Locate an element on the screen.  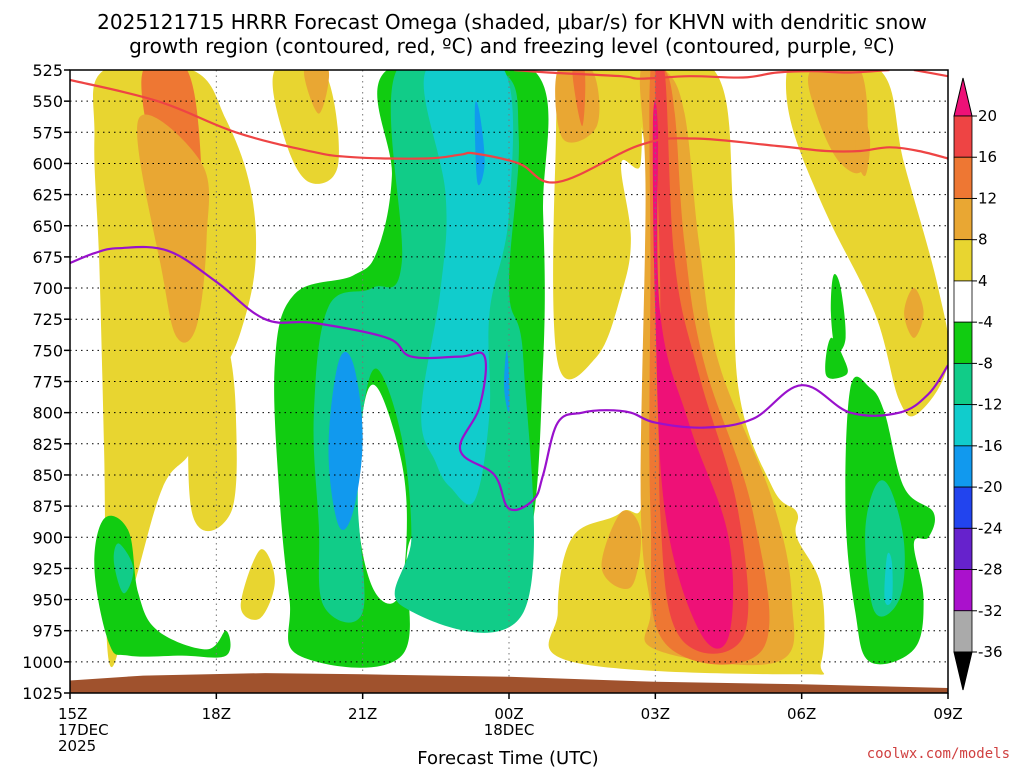
colorbar-label-3: 8 is located at coordinates (983, 240).